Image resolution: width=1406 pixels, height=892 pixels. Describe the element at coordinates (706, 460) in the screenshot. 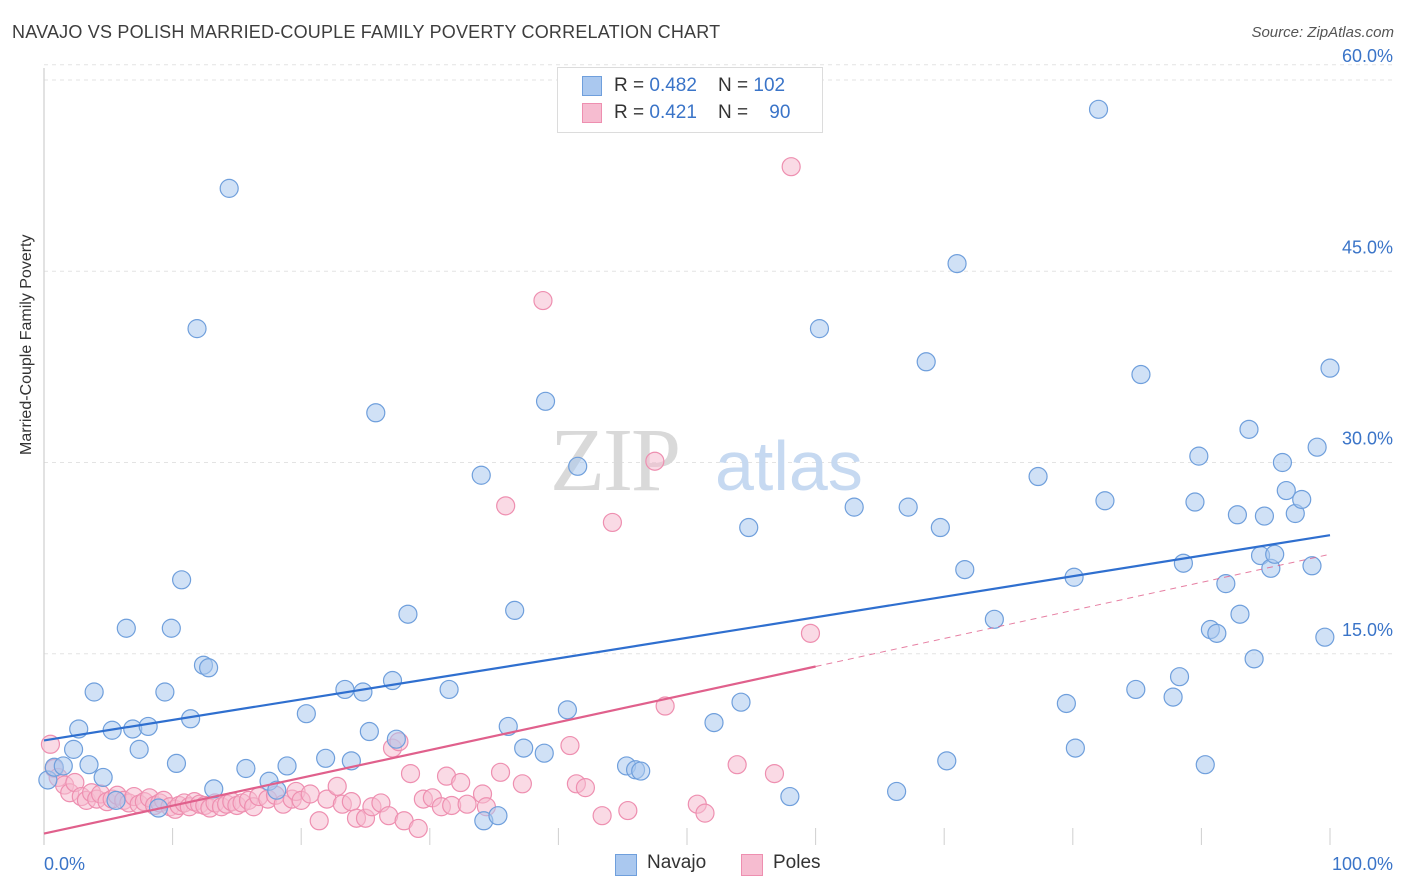

I see `watermark: ZIP atlas` at that location.